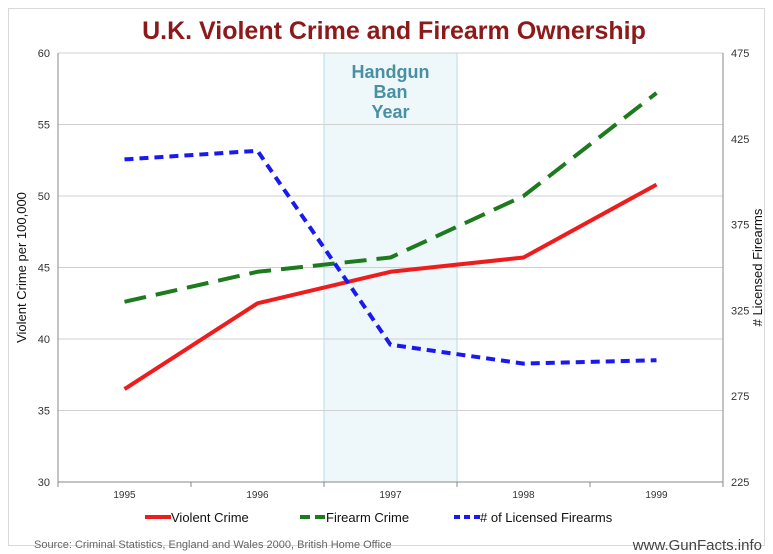 The height and width of the screenshot is (554, 773). I want to click on y-tick-label-left: 50, so click(44, 197).